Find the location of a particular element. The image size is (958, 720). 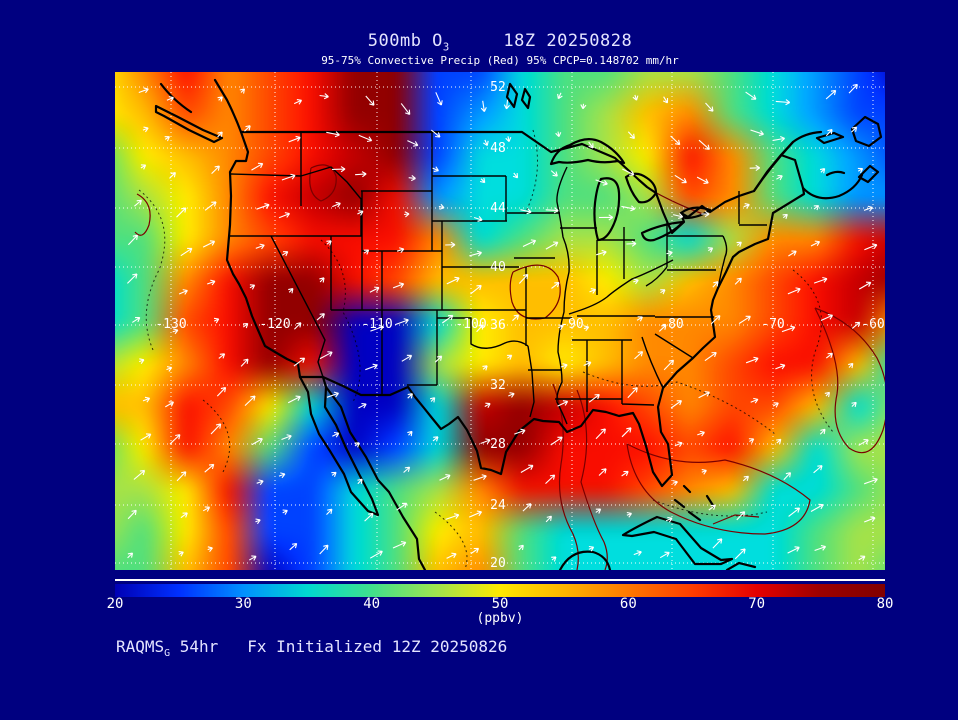

latitude-label: 20 is located at coordinates (498, 563).